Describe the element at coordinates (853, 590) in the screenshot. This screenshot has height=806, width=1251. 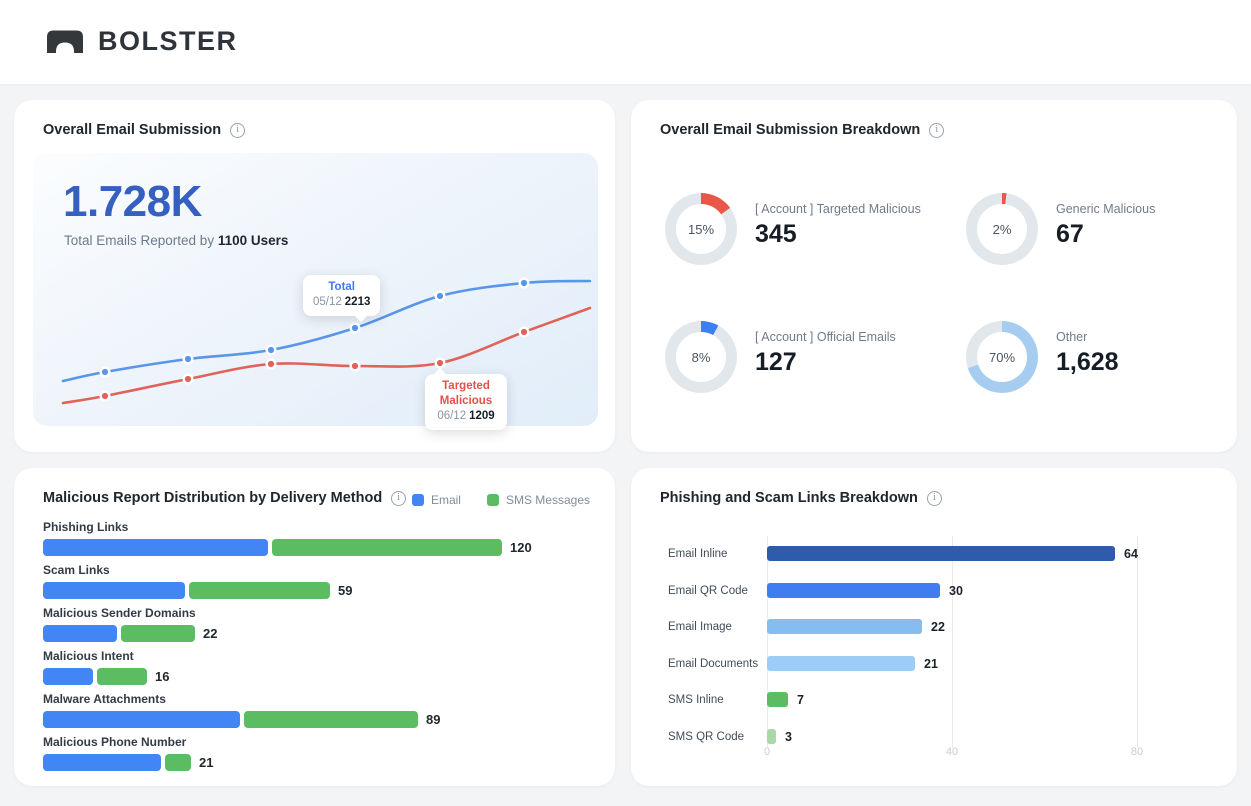
I see `bar-email-qr-code` at that location.